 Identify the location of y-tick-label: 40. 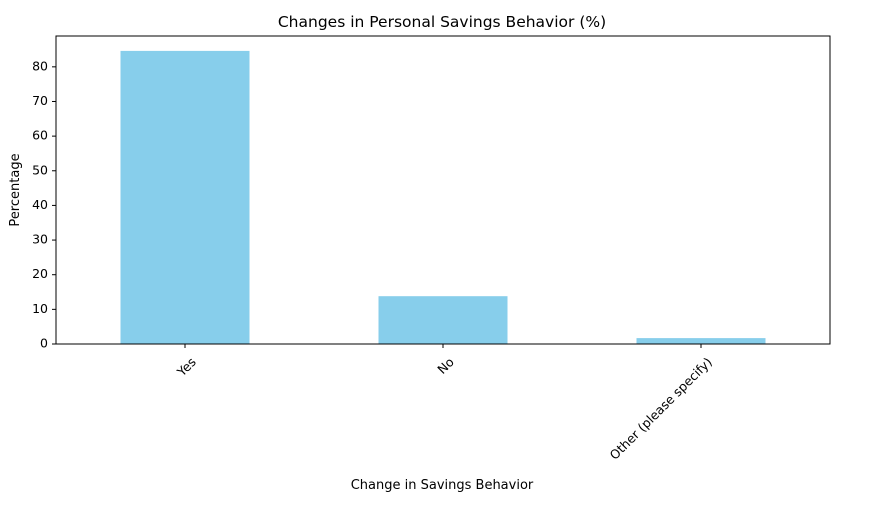
(40, 204).